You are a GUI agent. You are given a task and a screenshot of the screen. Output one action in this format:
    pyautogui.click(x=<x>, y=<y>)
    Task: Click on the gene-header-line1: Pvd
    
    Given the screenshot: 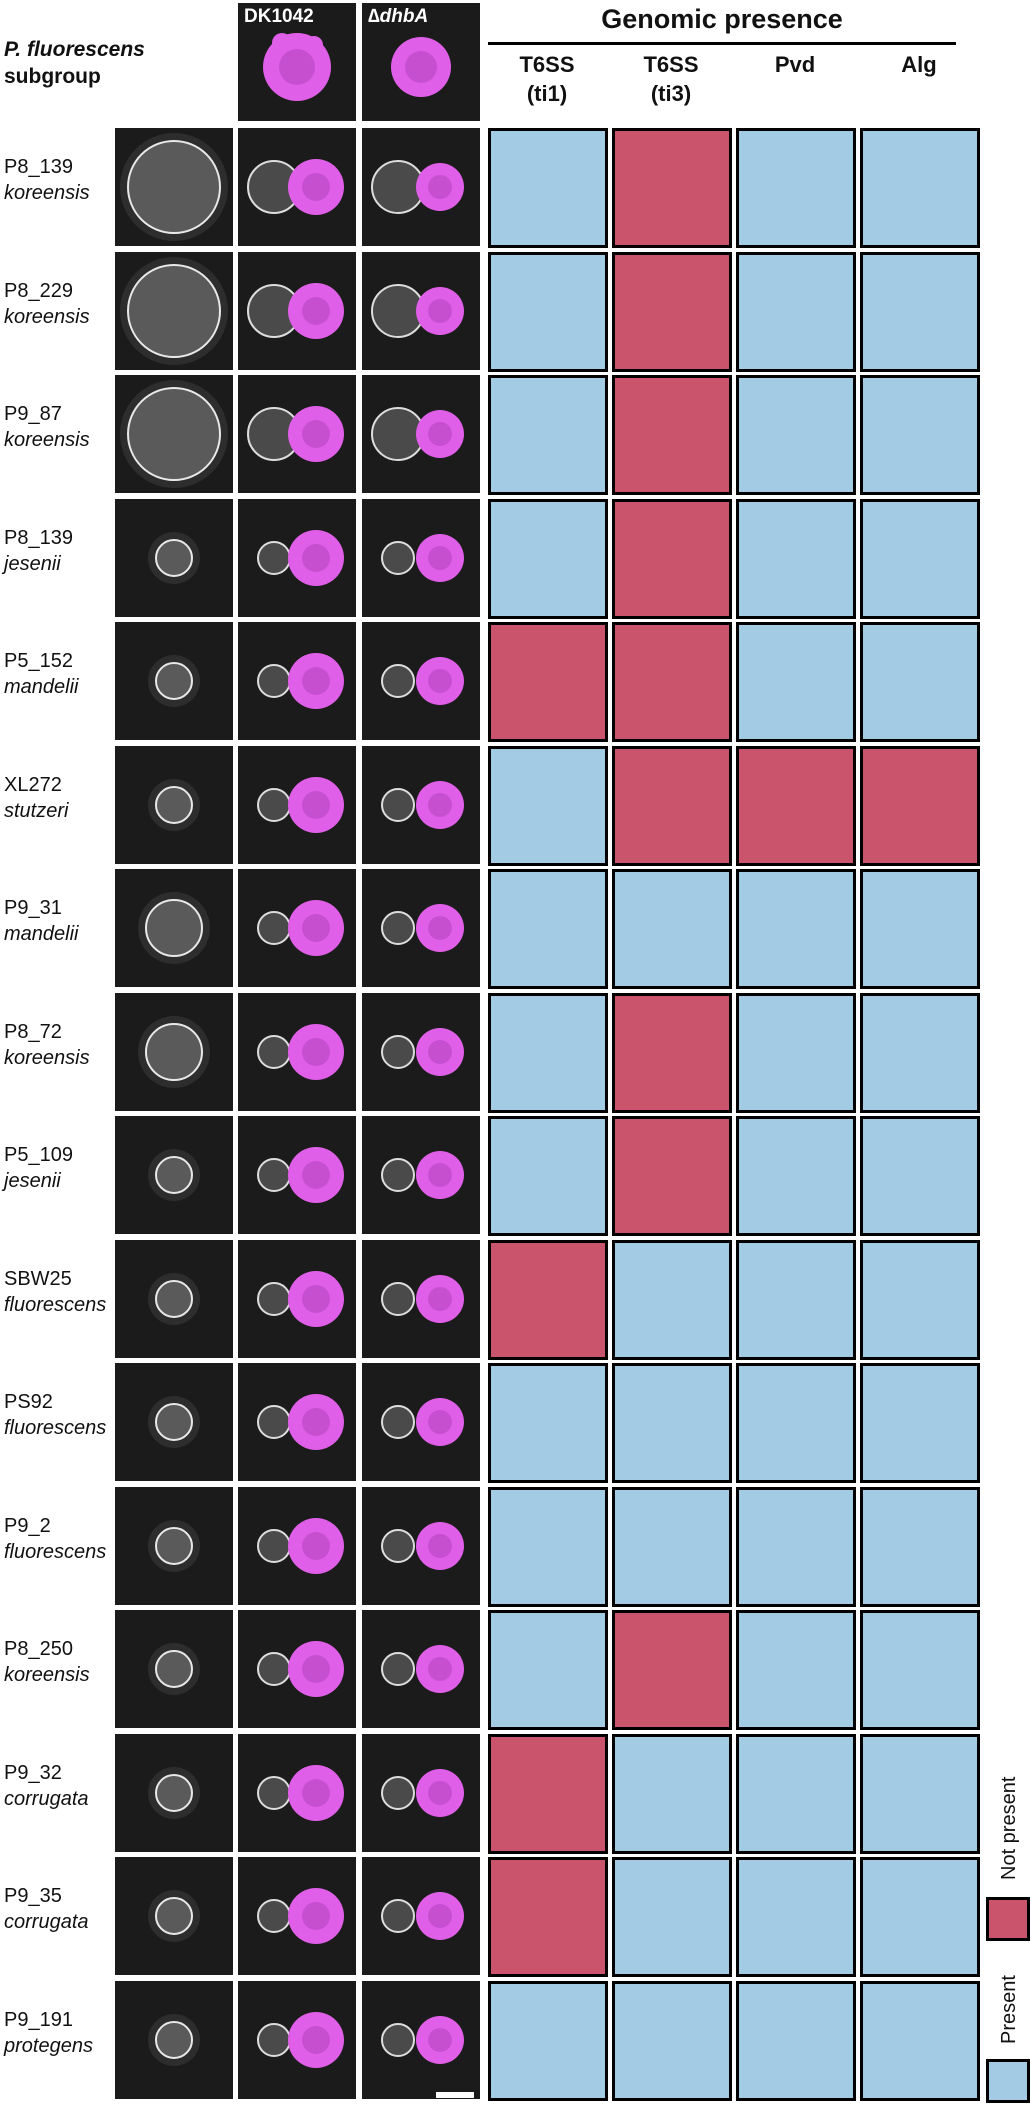 What is the action you would take?
    pyautogui.click(x=795, y=64)
    